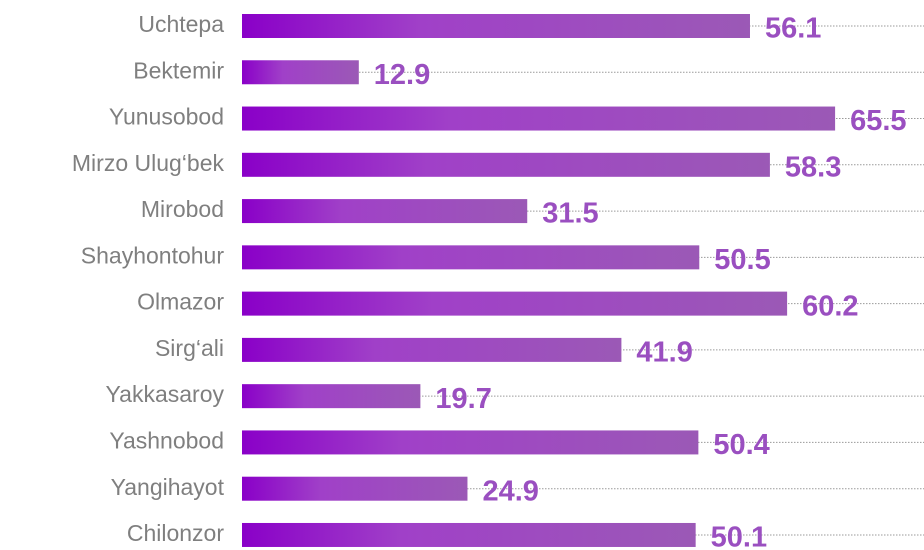 The width and height of the screenshot is (924, 550). What do you see at coordinates (813, 167) in the screenshot?
I see `value-label: 58.3` at bounding box center [813, 167].